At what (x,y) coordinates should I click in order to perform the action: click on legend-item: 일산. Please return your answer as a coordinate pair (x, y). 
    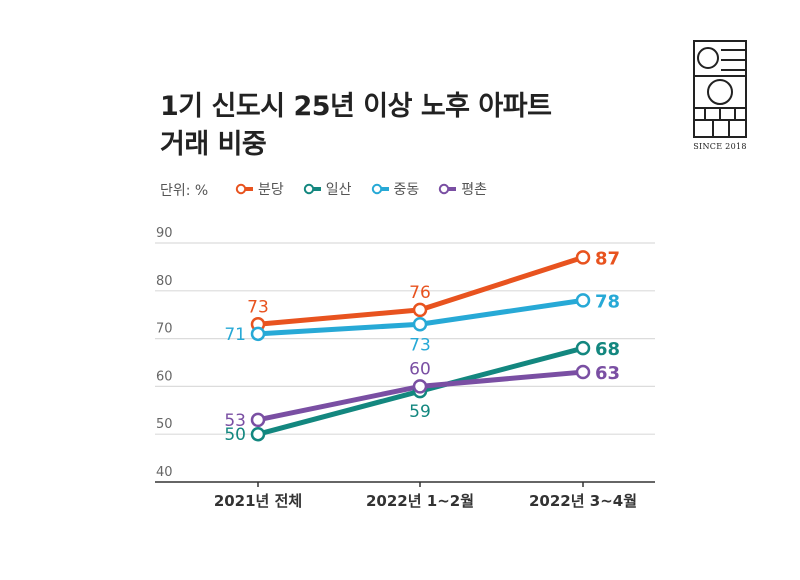
    Looking at the image, I should click on (327, 189).